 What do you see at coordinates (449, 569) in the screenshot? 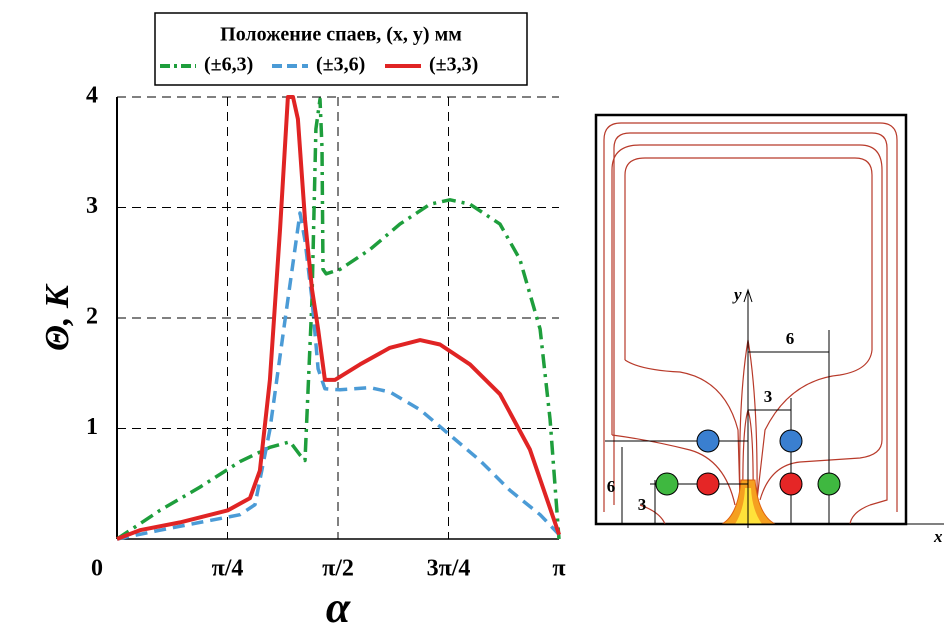
I see `x-tick-label: 3π/4` at bounding box center [449, 569].